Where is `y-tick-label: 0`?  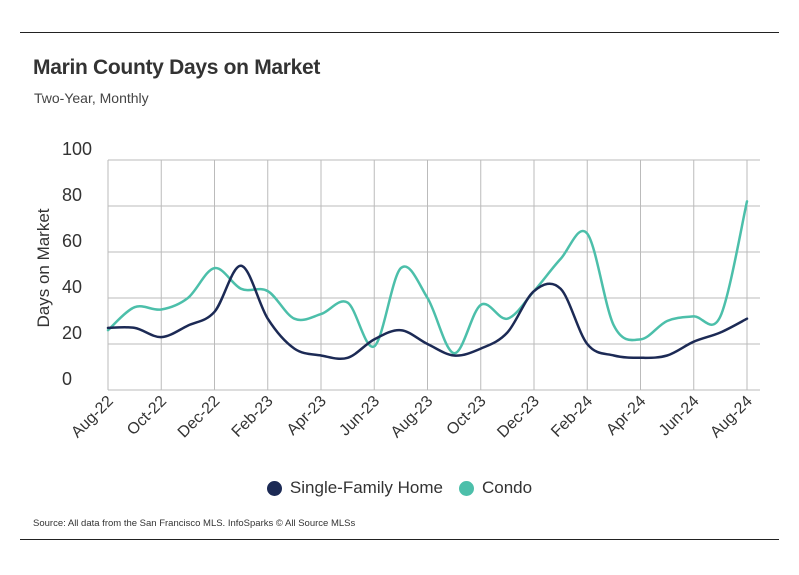 y-tick-label: 0 is located at coordinates (67, 379).